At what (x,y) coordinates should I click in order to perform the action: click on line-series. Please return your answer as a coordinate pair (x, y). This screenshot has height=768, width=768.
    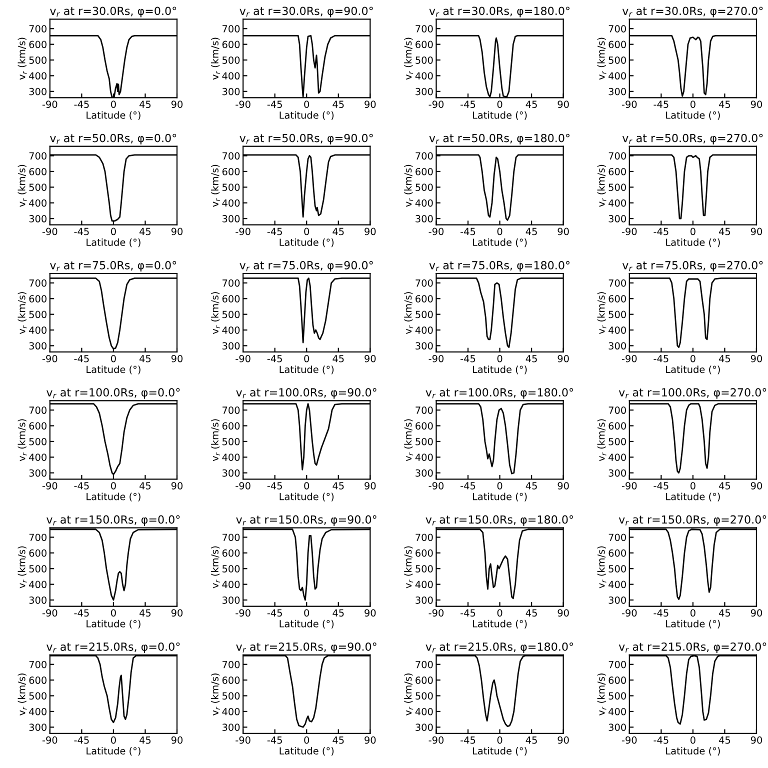
    Looking at the image, I should click on (500, 313).